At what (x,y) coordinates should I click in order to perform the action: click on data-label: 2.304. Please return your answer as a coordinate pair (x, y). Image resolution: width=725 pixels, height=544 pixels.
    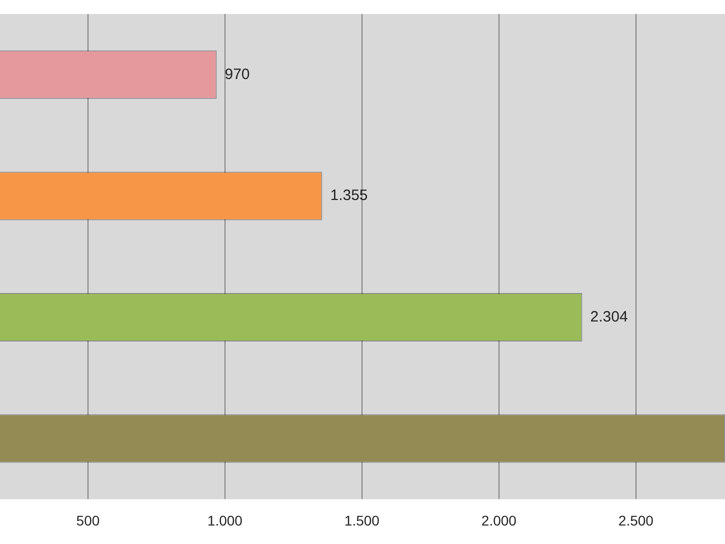
    Looking at the image, I should click on (609, 317).